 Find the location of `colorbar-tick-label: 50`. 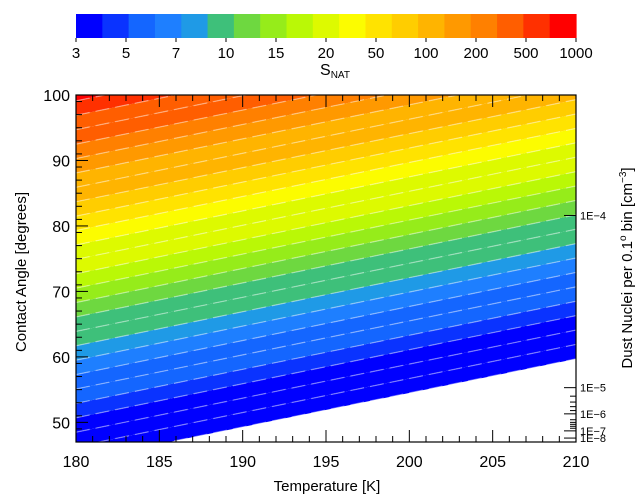

colorbar-tick-label: 50 is located at coordinates (376, 53).